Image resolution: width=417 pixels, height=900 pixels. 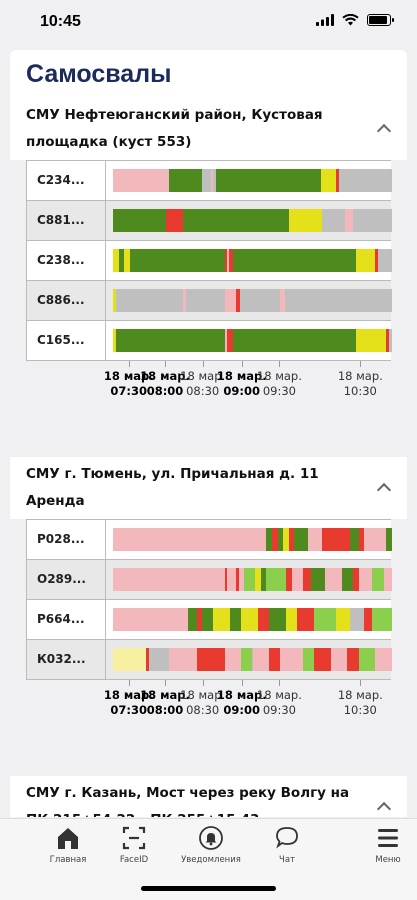 I want to click on axis-tick-label: 18 мар. 08:00, so click(x=165, y=384).